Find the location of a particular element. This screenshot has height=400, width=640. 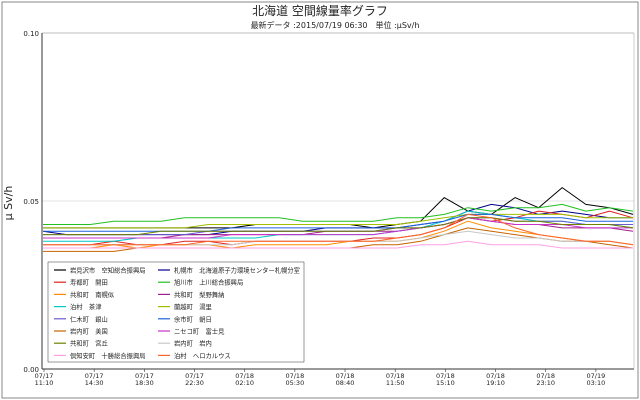

legend-label: 余市町 朝日 is located at coordinates (193, 318).